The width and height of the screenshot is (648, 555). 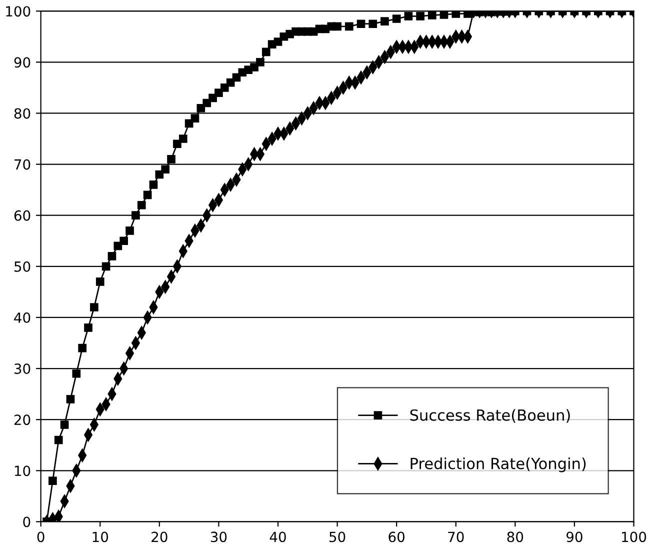 What do you see at coordinates (22, 215) in the screenshot?
I see `y-tick-label: 60` at bounding box center [22, 215].